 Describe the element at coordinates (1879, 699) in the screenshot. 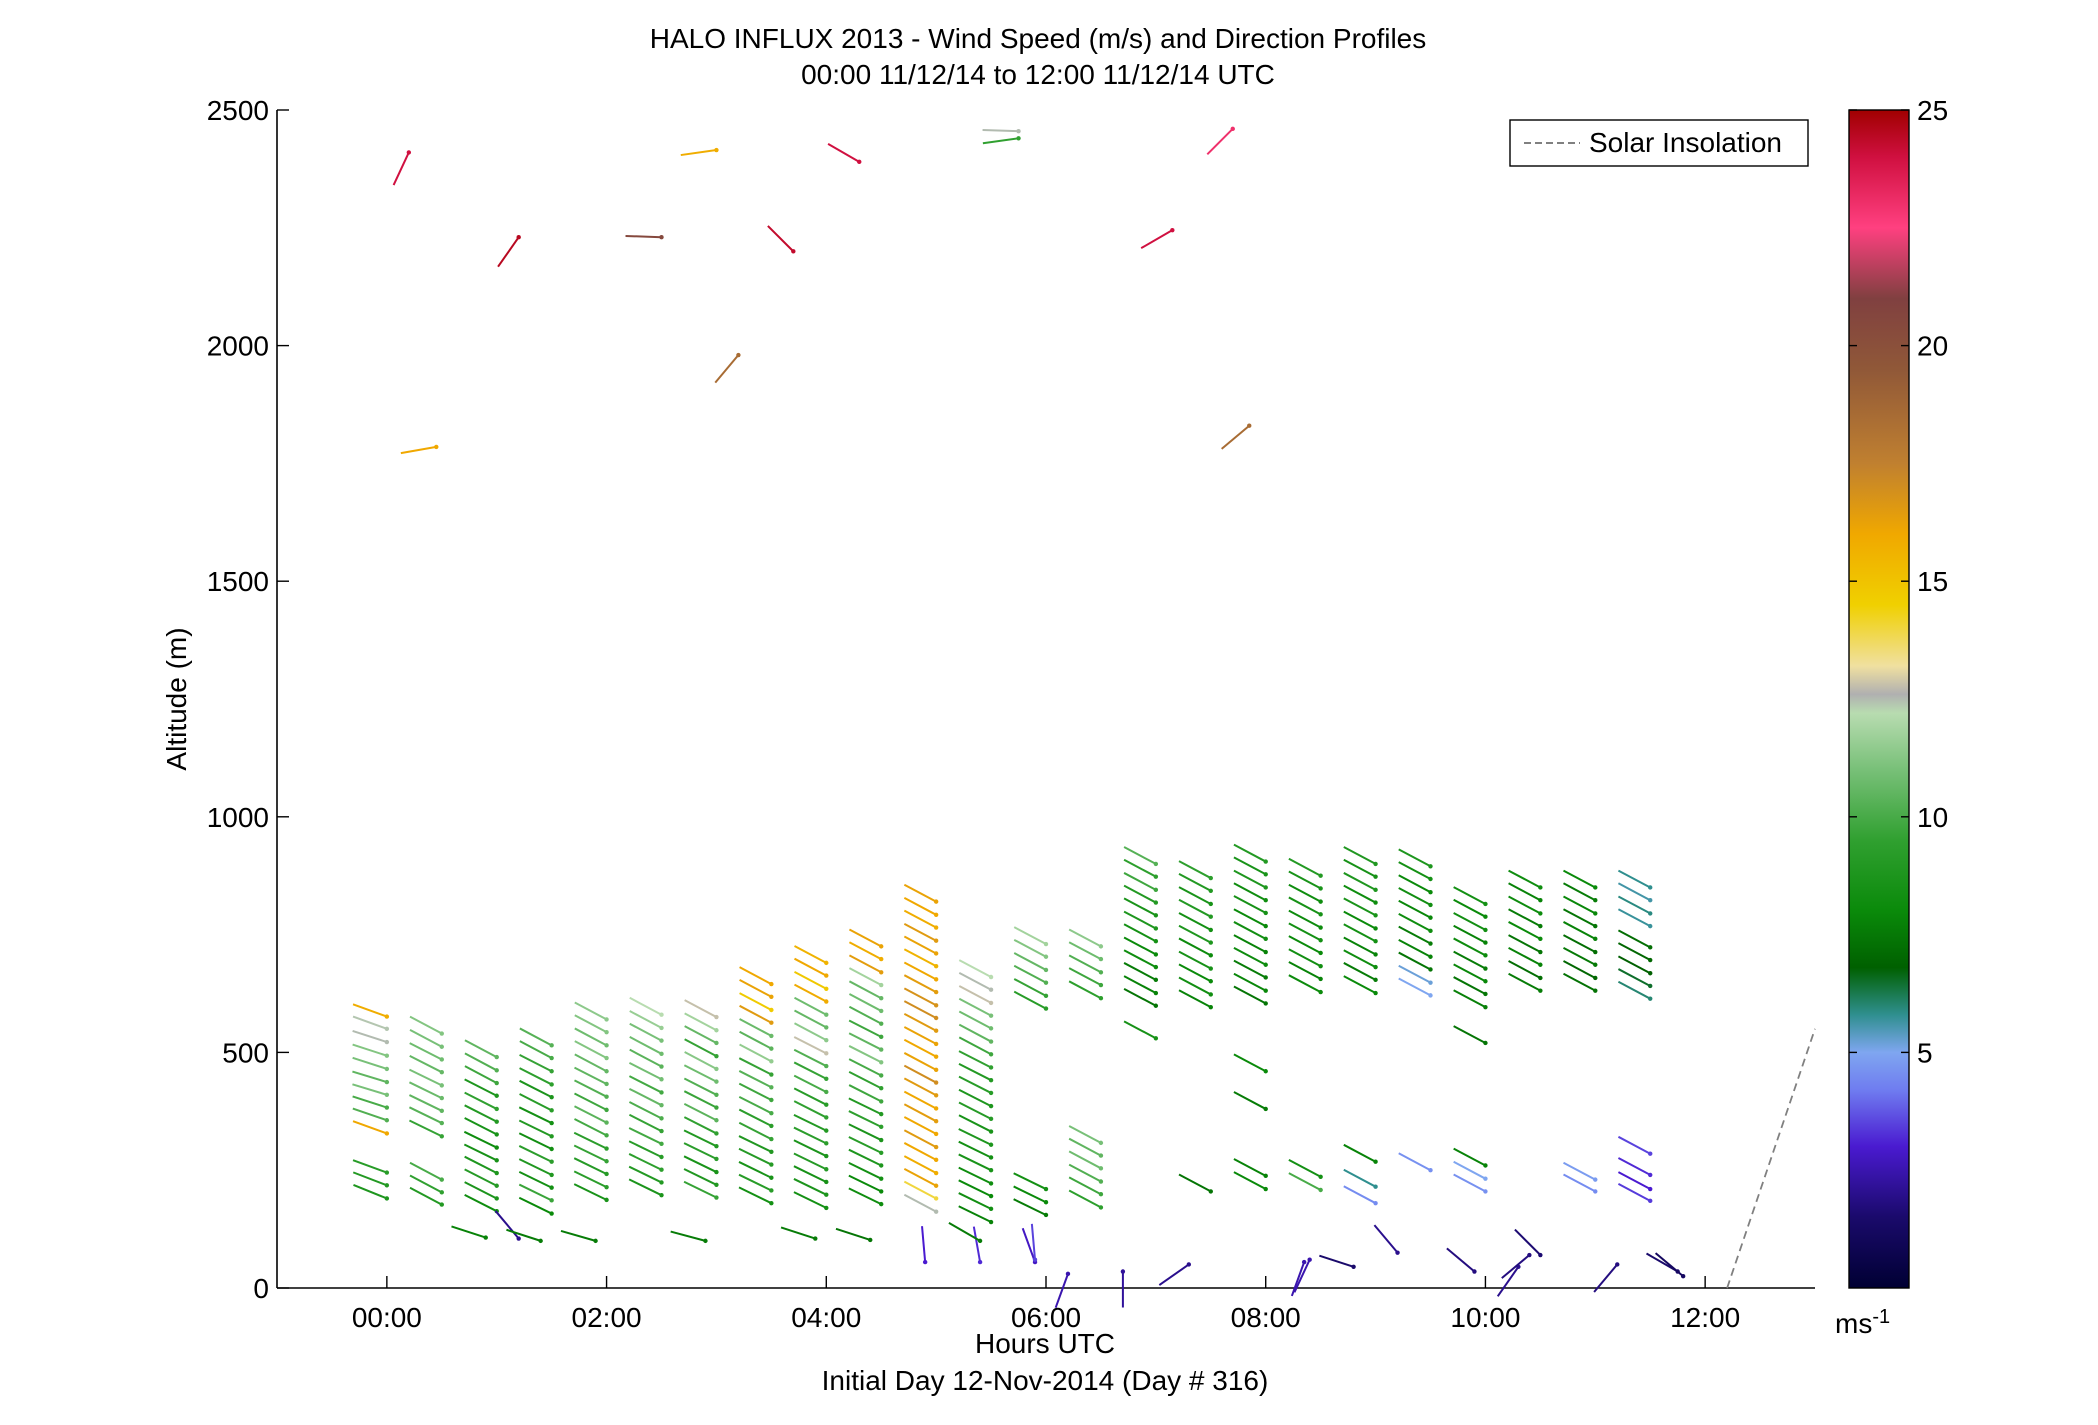

I see `colorbar-gradient` at that location.